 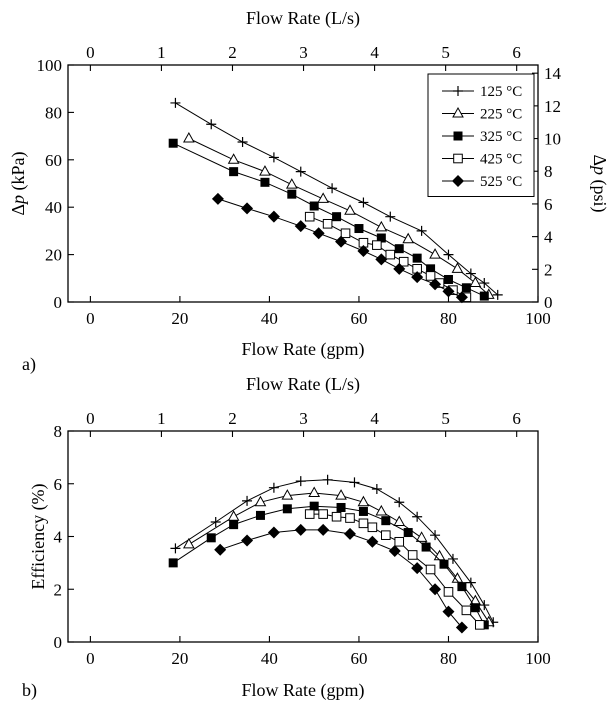 I want to click on legend-box, so click(x=481, y=135).